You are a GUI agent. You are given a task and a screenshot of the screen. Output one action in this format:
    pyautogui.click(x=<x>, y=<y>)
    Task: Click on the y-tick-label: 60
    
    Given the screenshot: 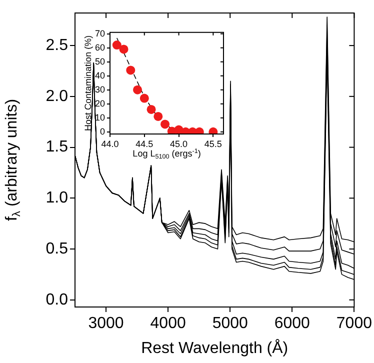 What is the action you would take?
    pyautogui.click(x=99, y=47)
    